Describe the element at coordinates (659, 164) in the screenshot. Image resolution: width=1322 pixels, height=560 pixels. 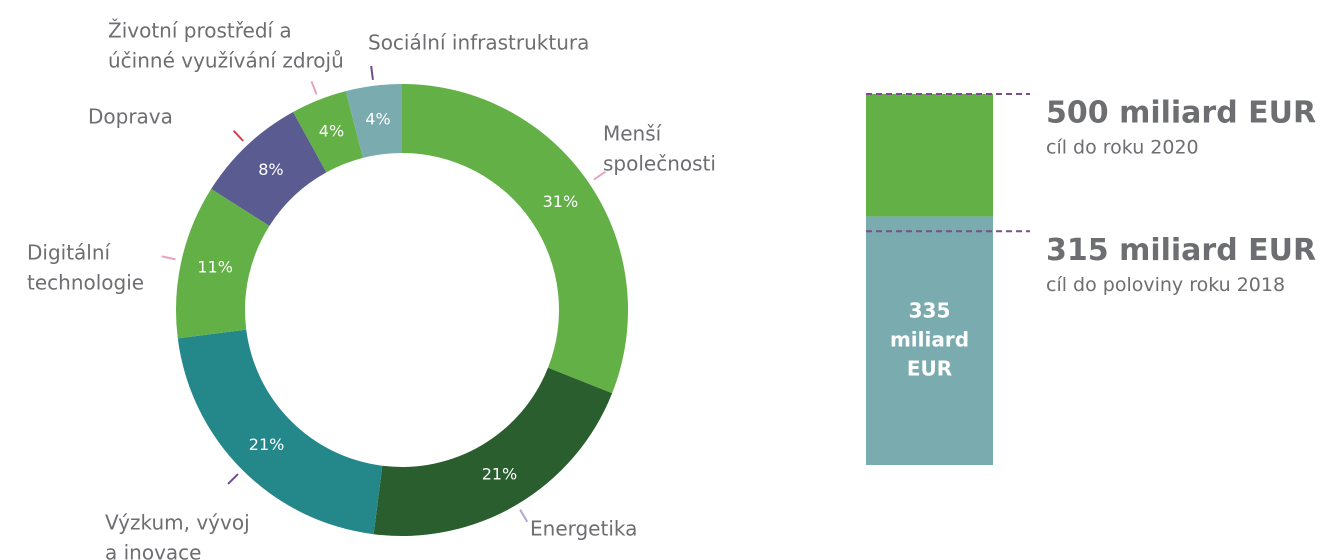
I see `category-label: společnosti` at that location.